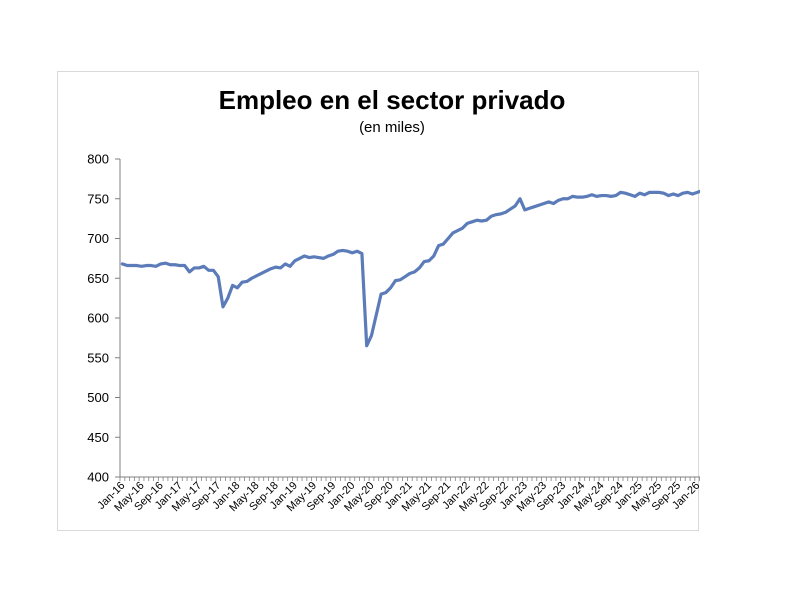 Image resolution: width=792 pixels, height=612 pixels. Describe the element at coordinates (98, 238) in the screenshot. I see `y-tick-label: 700` at that location.